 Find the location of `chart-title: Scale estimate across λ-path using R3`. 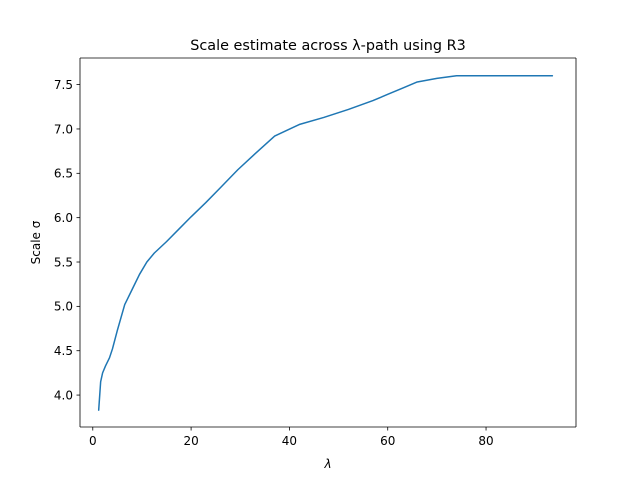

chart-title: Scale estimate across λ-path using R3 is located at coordinates (328, 46).